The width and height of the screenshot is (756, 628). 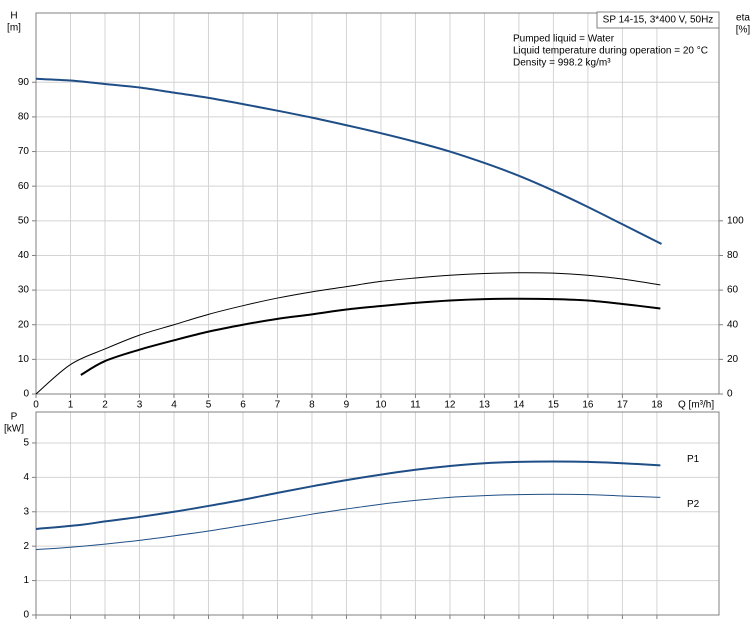 I want to click on x-tick-label: 5, so click(x=209, y=405).